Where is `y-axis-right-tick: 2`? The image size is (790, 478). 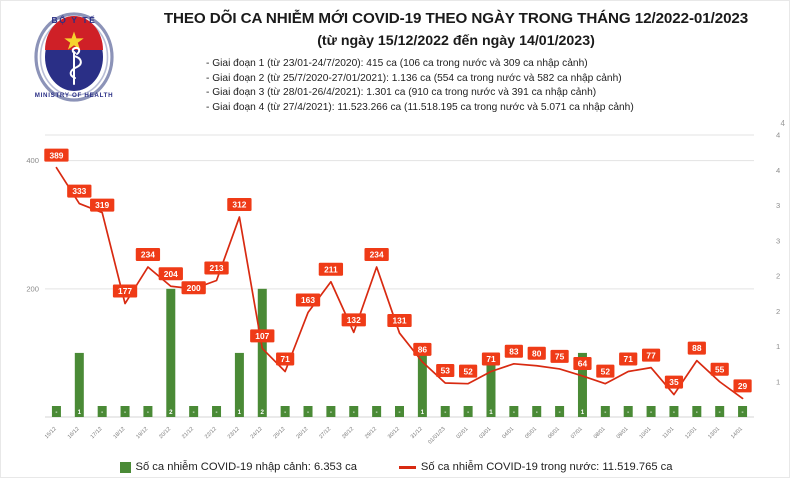 y-axis-right-tick: 2 is located at coordinates (778, 311).